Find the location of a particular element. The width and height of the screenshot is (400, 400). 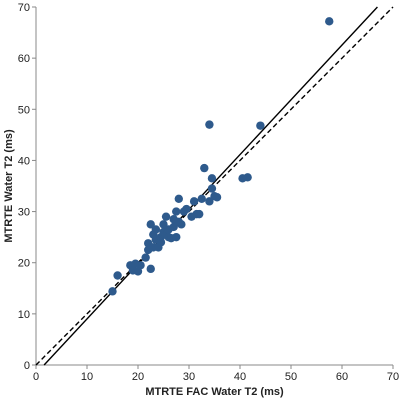

y-tick-label: 20 is located at coordinates (24, 264).